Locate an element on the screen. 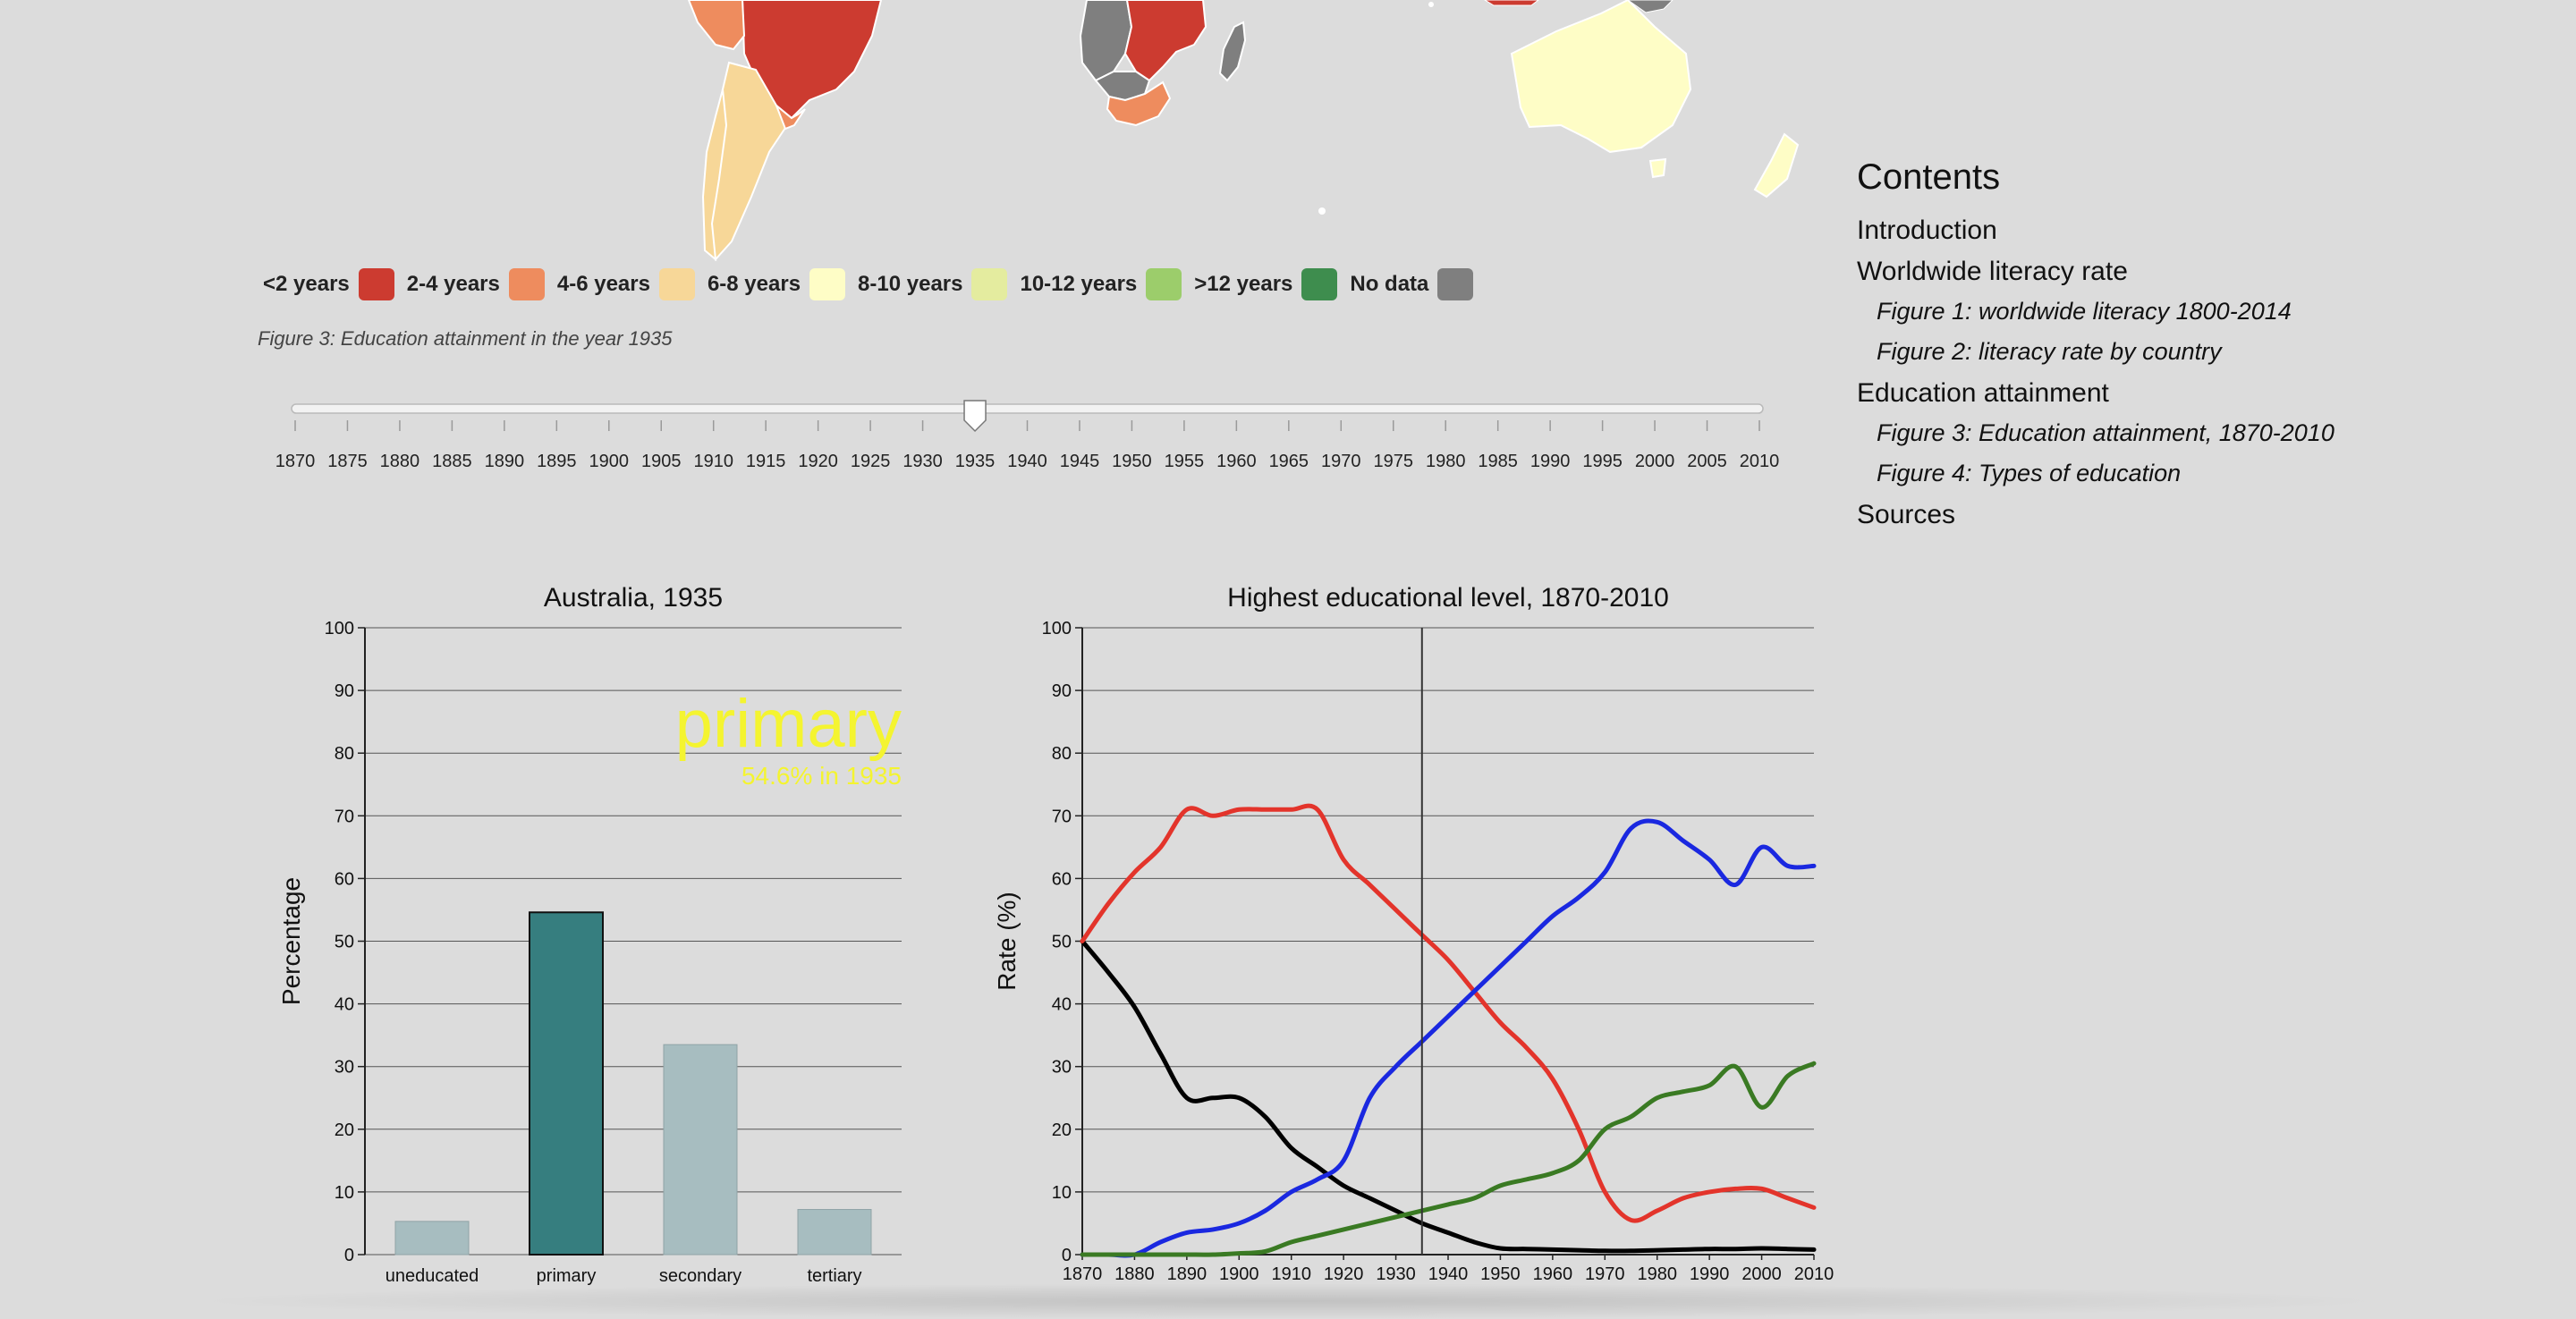 The width and height of the screenshot is (2576, 1319). slider-year-label: 1890 is located at coordinates (505, 462).